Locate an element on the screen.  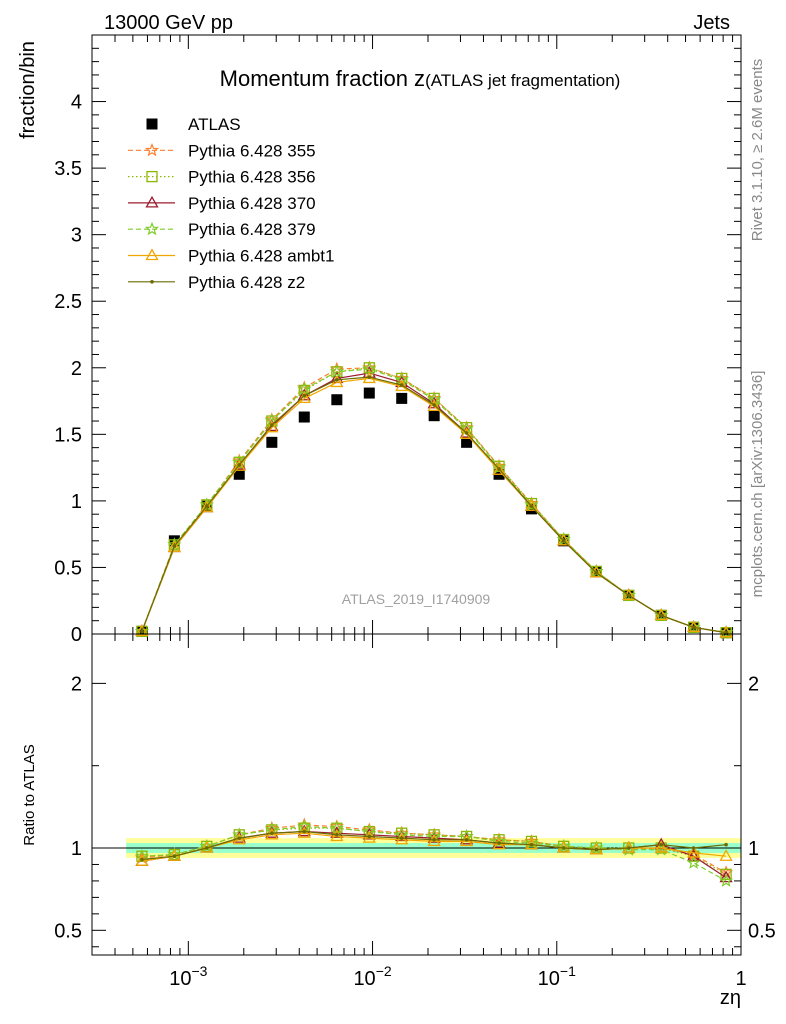
header-right: Jets is located at coordinates (711, 23).